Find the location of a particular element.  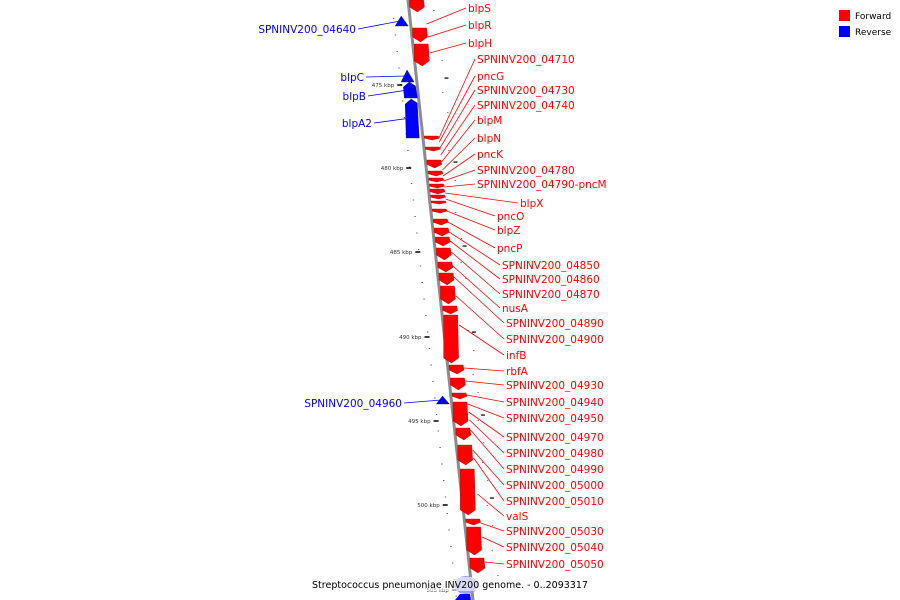

forward-gene-label: blpS is located at coordinates (479, 9).